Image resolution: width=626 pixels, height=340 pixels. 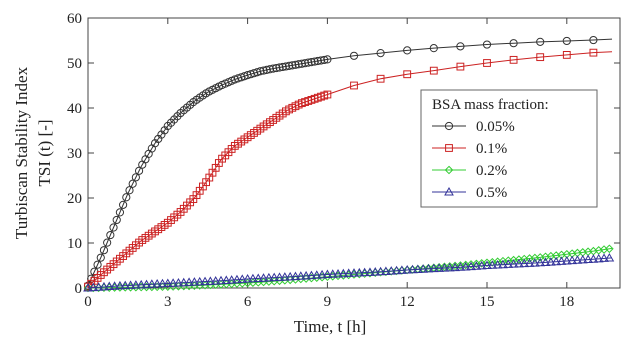 What do you see at coordinates (473, 127) in the screenshot?
I see `legend-item: 0.05%` at bounding box center [473, 127].